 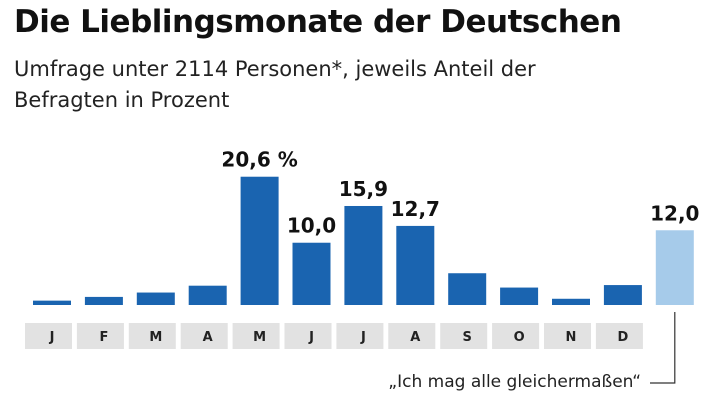 I want to click on month-label: F, so click(x=103, y=337).